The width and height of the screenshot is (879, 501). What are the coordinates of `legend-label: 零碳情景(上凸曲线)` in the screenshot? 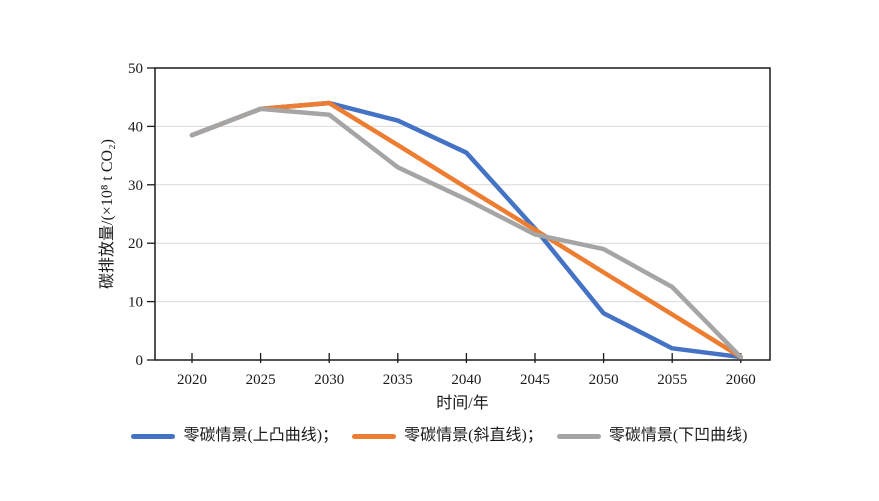 It's located at (253, 435).